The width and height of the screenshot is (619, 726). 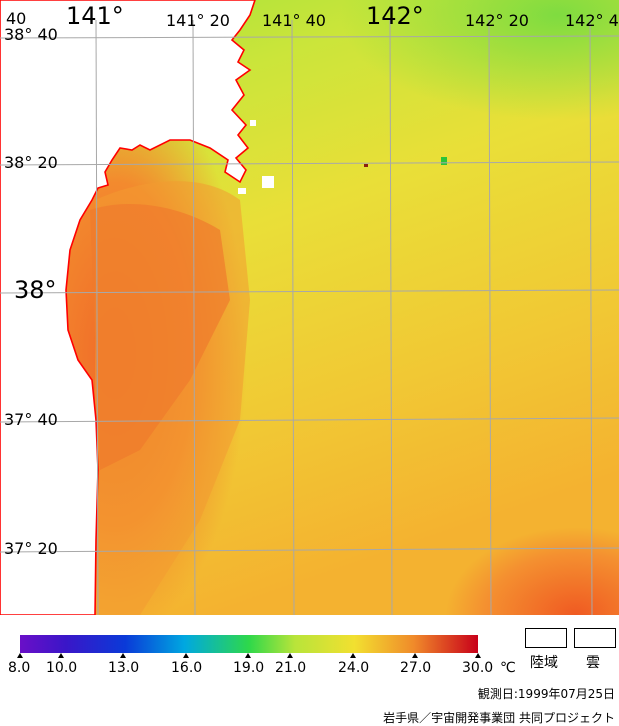 I want to click on colorbar-tick-label: 19.0, so click(x=249, y=668).